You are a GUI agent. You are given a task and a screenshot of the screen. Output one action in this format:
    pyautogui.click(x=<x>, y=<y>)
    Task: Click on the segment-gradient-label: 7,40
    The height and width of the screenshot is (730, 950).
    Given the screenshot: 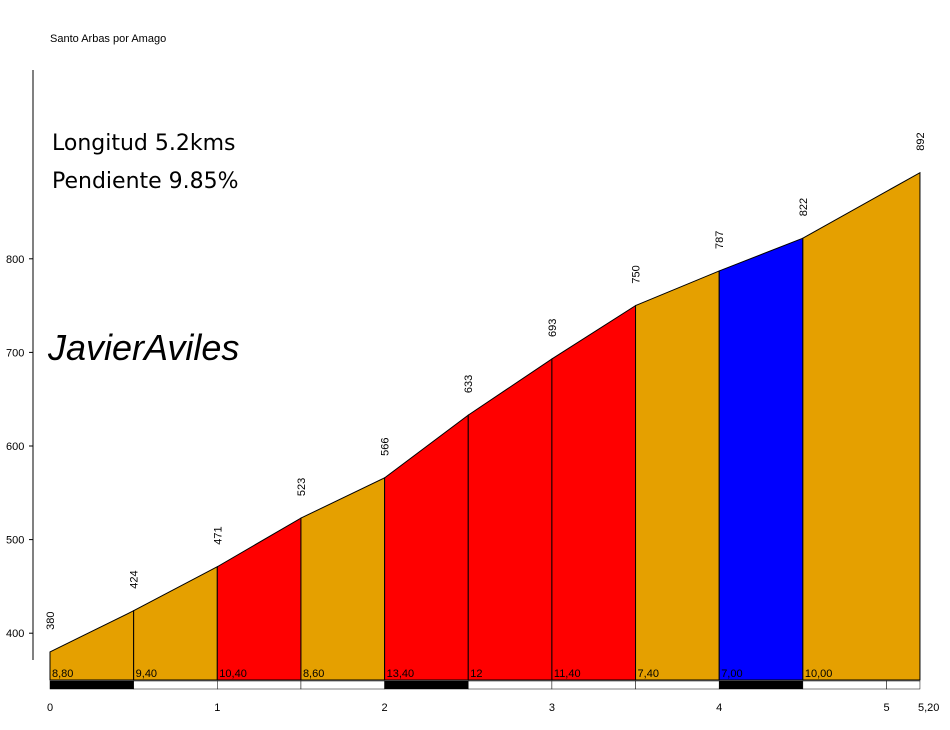 What is the action you would take?
    pyautogui.click(x=648, y=674)
    